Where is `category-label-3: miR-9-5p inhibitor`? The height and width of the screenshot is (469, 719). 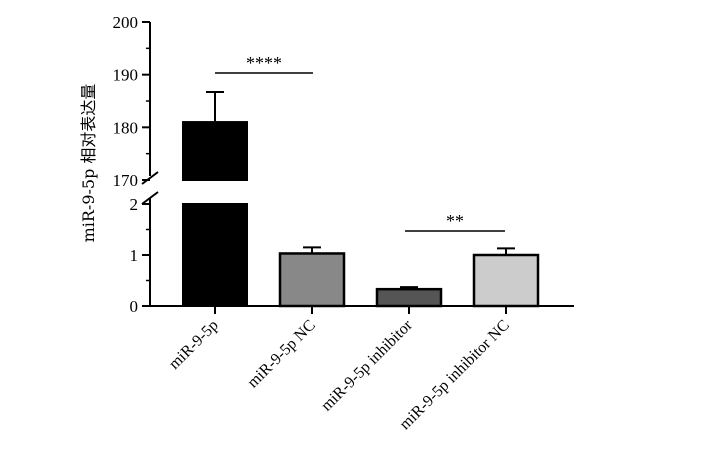 category-label-3: miR-9-5p inhibitor is located at coordinates (367, 365).